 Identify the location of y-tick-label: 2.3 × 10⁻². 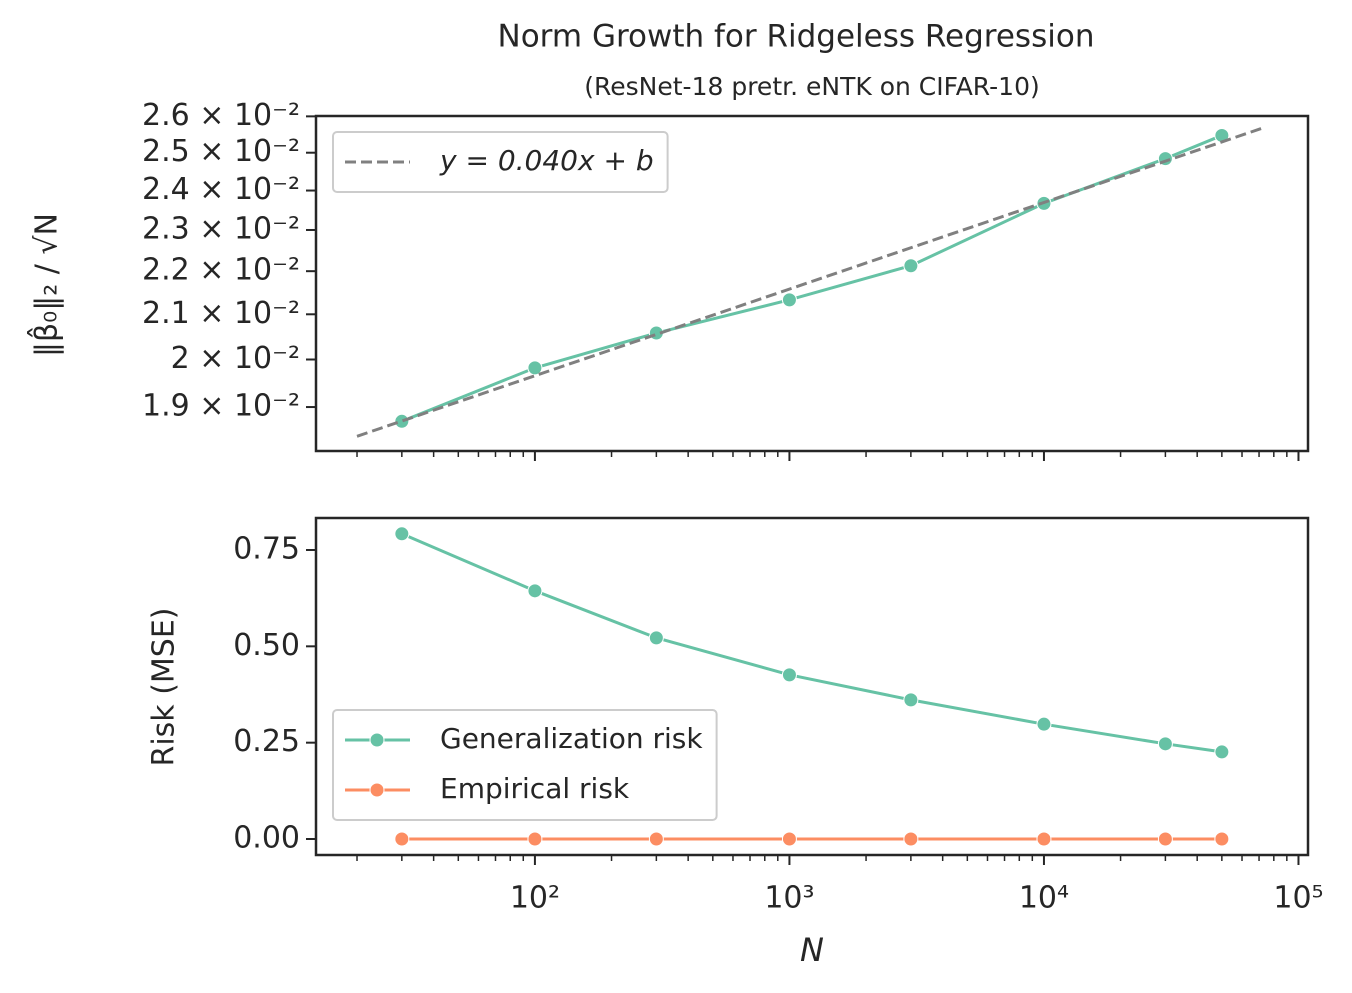
(221, 228).